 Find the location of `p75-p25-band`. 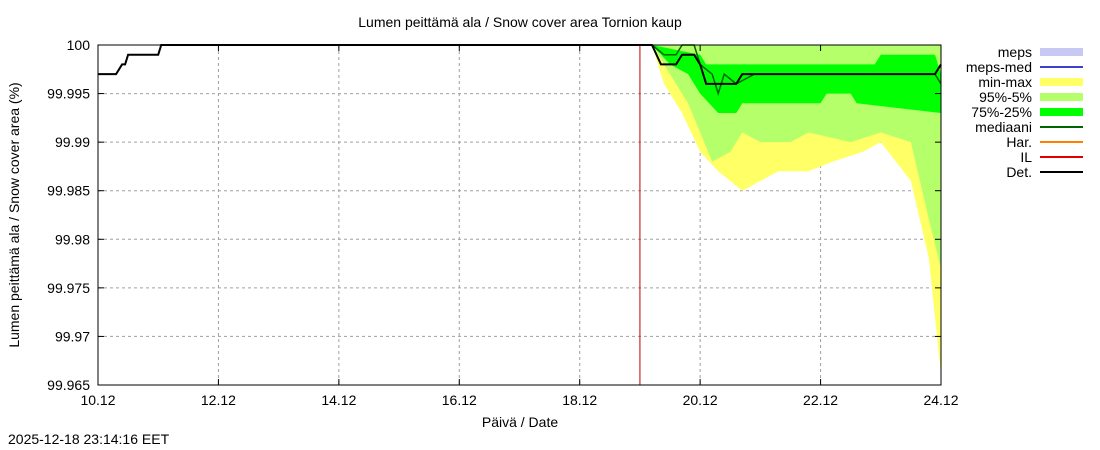

p75-p25-band is located at coordinates (796, 79).